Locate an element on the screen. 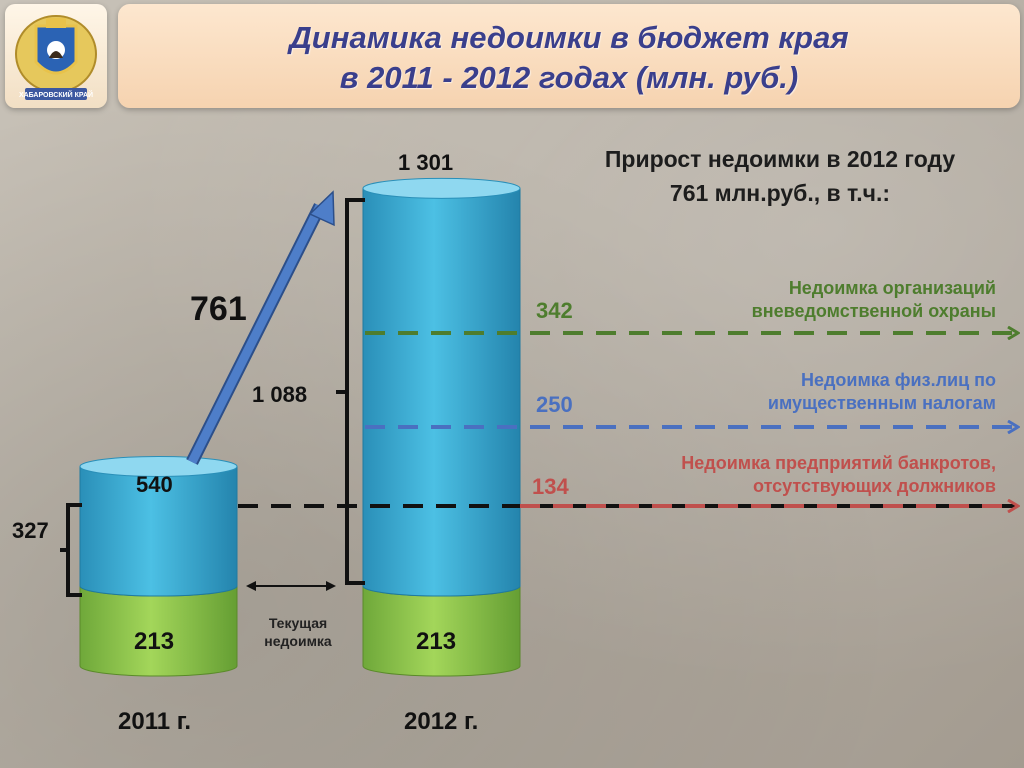  logo-panel: ХАБАРОВСКИЙ КРАЙ is located at coordinates (56, 56).